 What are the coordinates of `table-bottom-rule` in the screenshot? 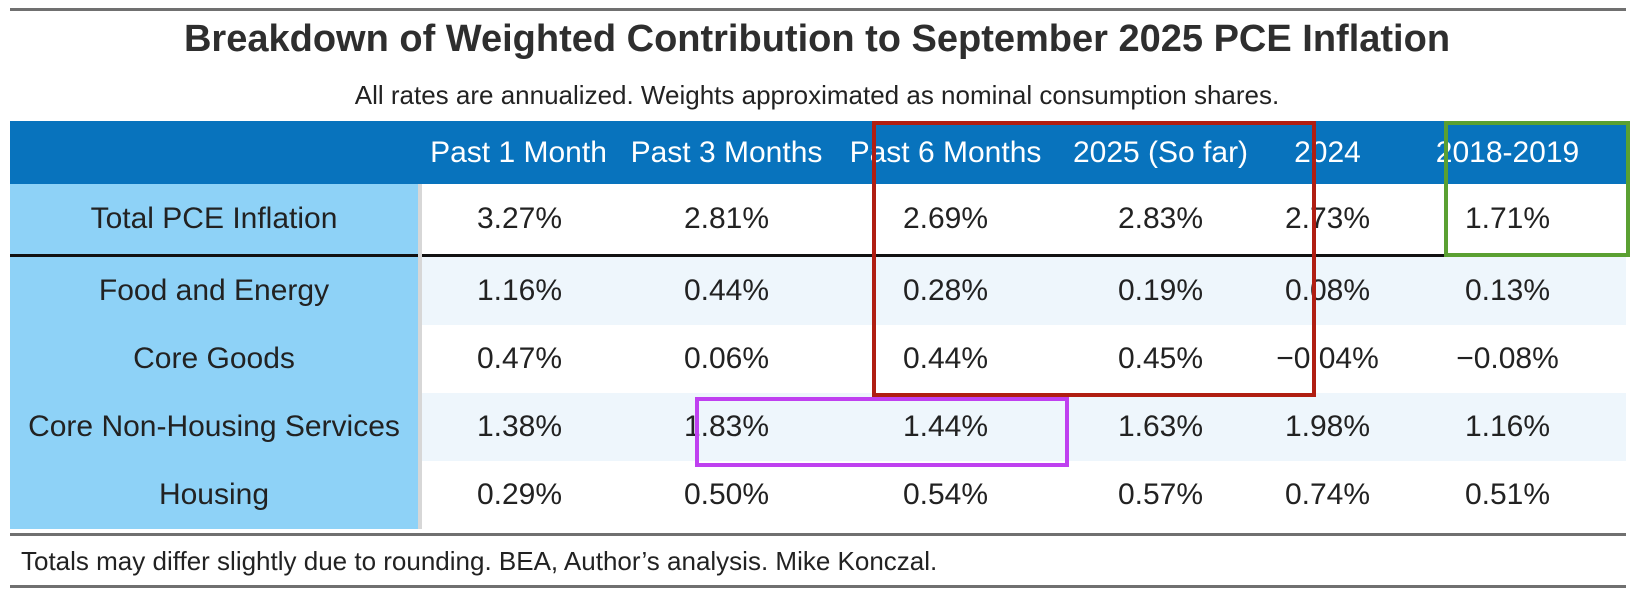 It's located at (818, 534).